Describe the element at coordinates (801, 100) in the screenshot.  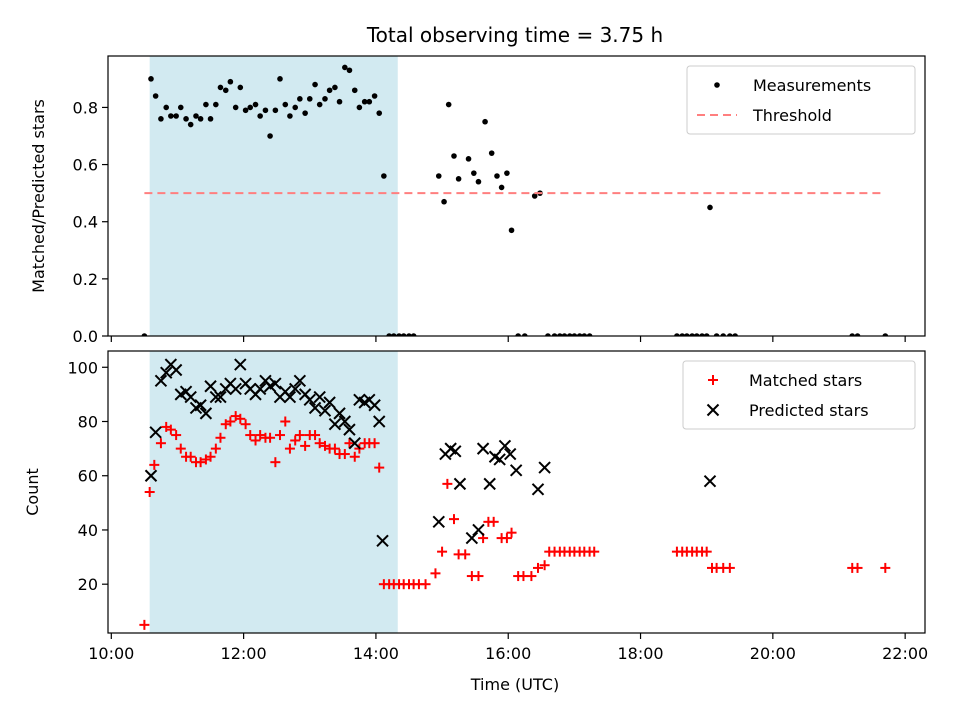
I see `legend-box` at that location.